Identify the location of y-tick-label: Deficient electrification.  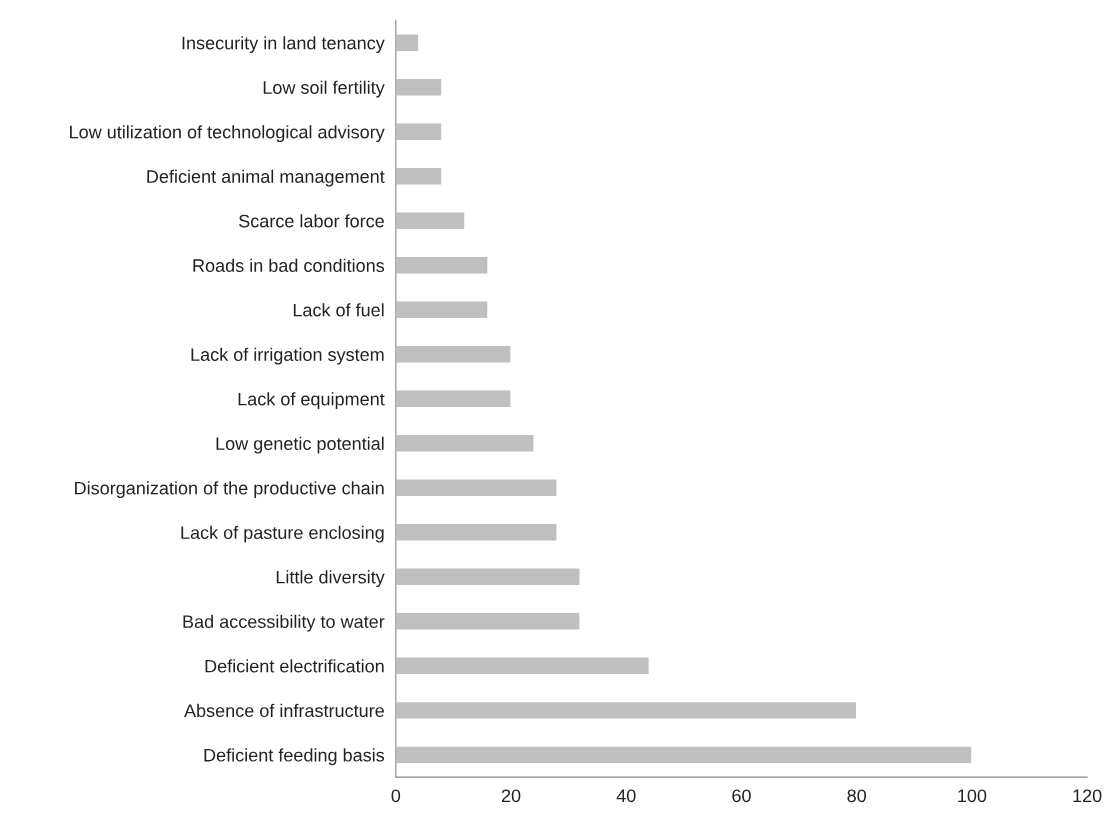
(294, 666).